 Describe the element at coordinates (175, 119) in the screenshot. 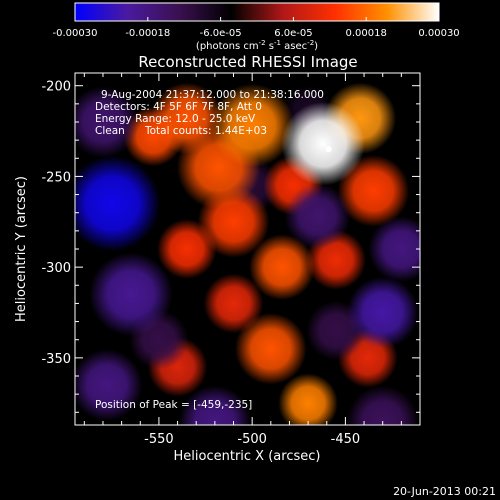

I see `energy-range-text: Energy Range: 12.0 - 25.0 keV` at that location.